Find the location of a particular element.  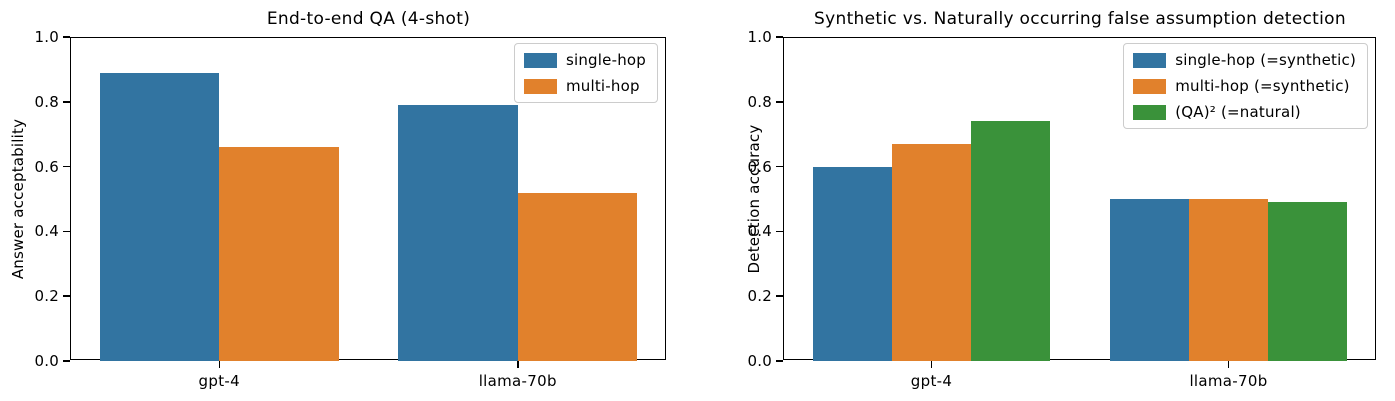

legend-row: single-hop (=synthetic) is located at coordinates (1244, 60).